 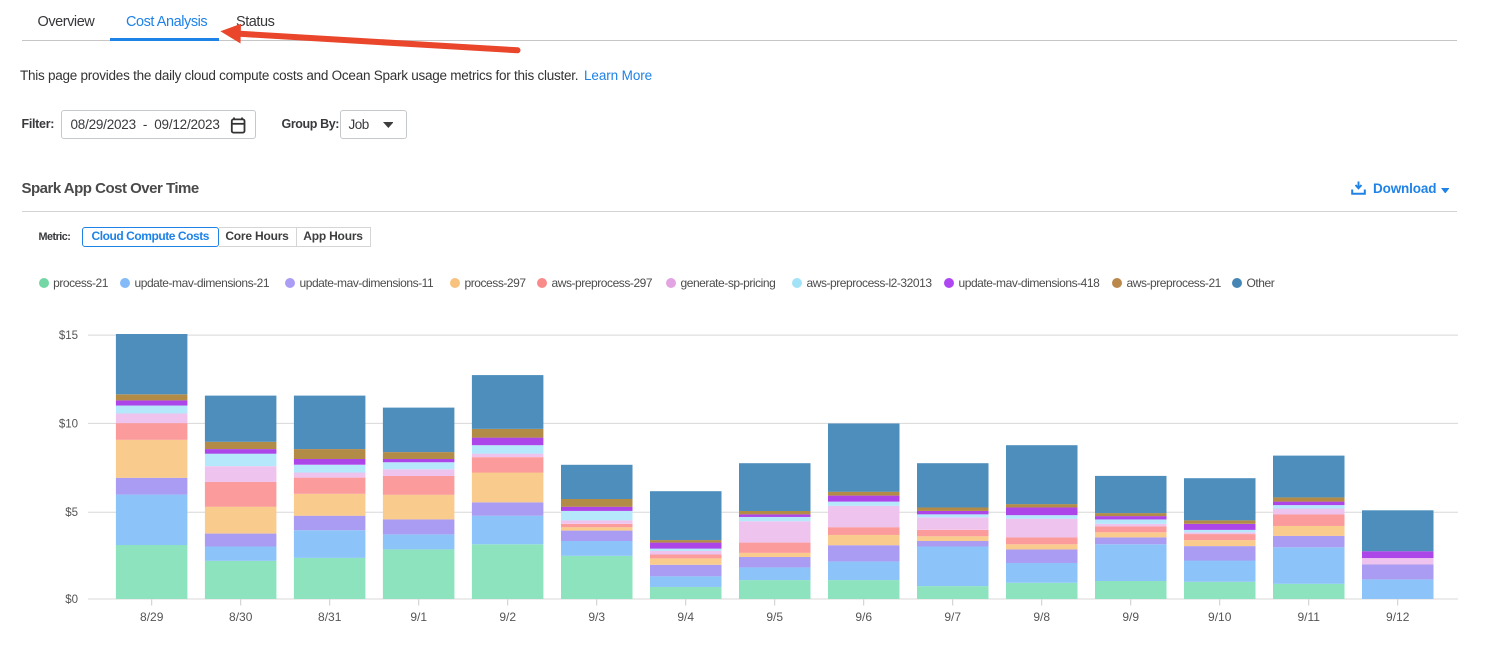 What do you see at coordinates (863, 617) in the screenshot?
I see `svg-text: 9/6` at bounding box center [863, 617].